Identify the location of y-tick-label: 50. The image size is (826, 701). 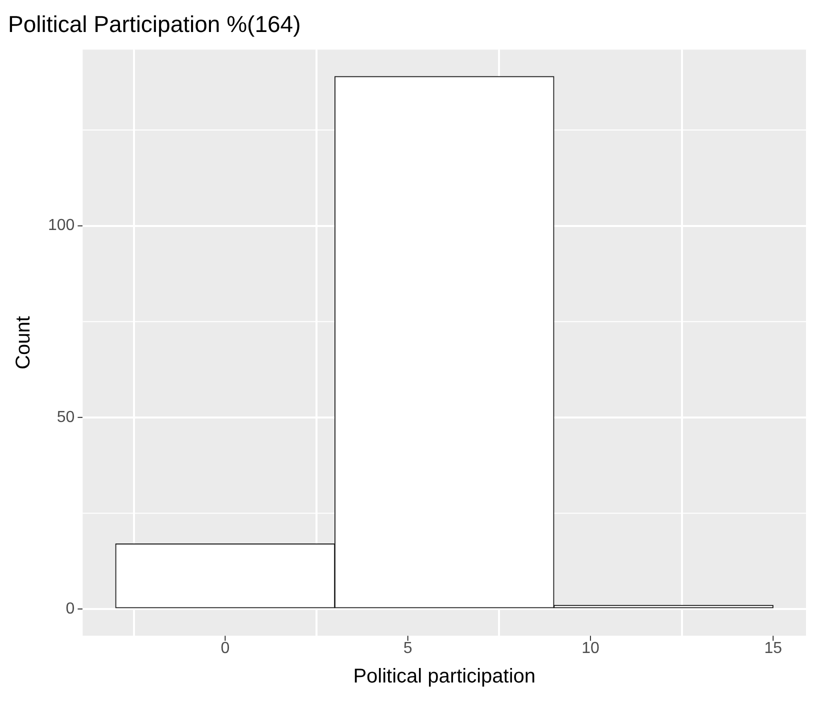
(65, 417).